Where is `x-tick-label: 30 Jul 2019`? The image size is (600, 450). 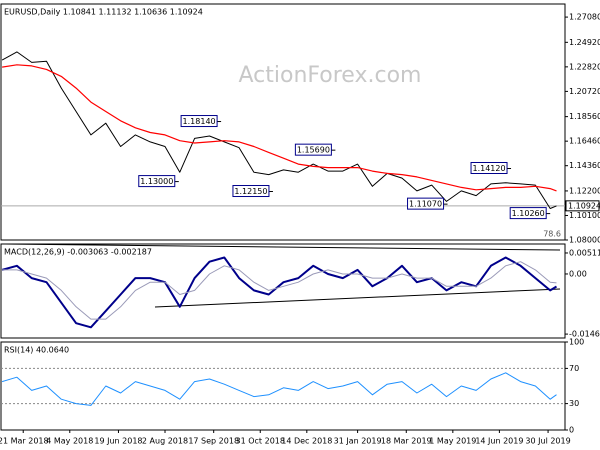
x-tick-label: 30 Jul 2019 is located at coordinates (547, 441).